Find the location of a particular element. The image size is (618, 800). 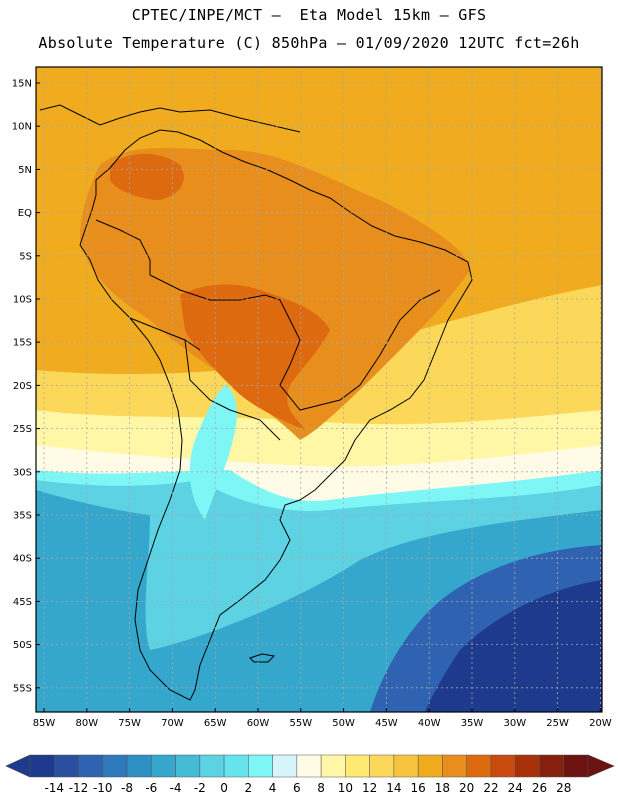

colorbar-label: 28 is located at coordinates (563, 788).